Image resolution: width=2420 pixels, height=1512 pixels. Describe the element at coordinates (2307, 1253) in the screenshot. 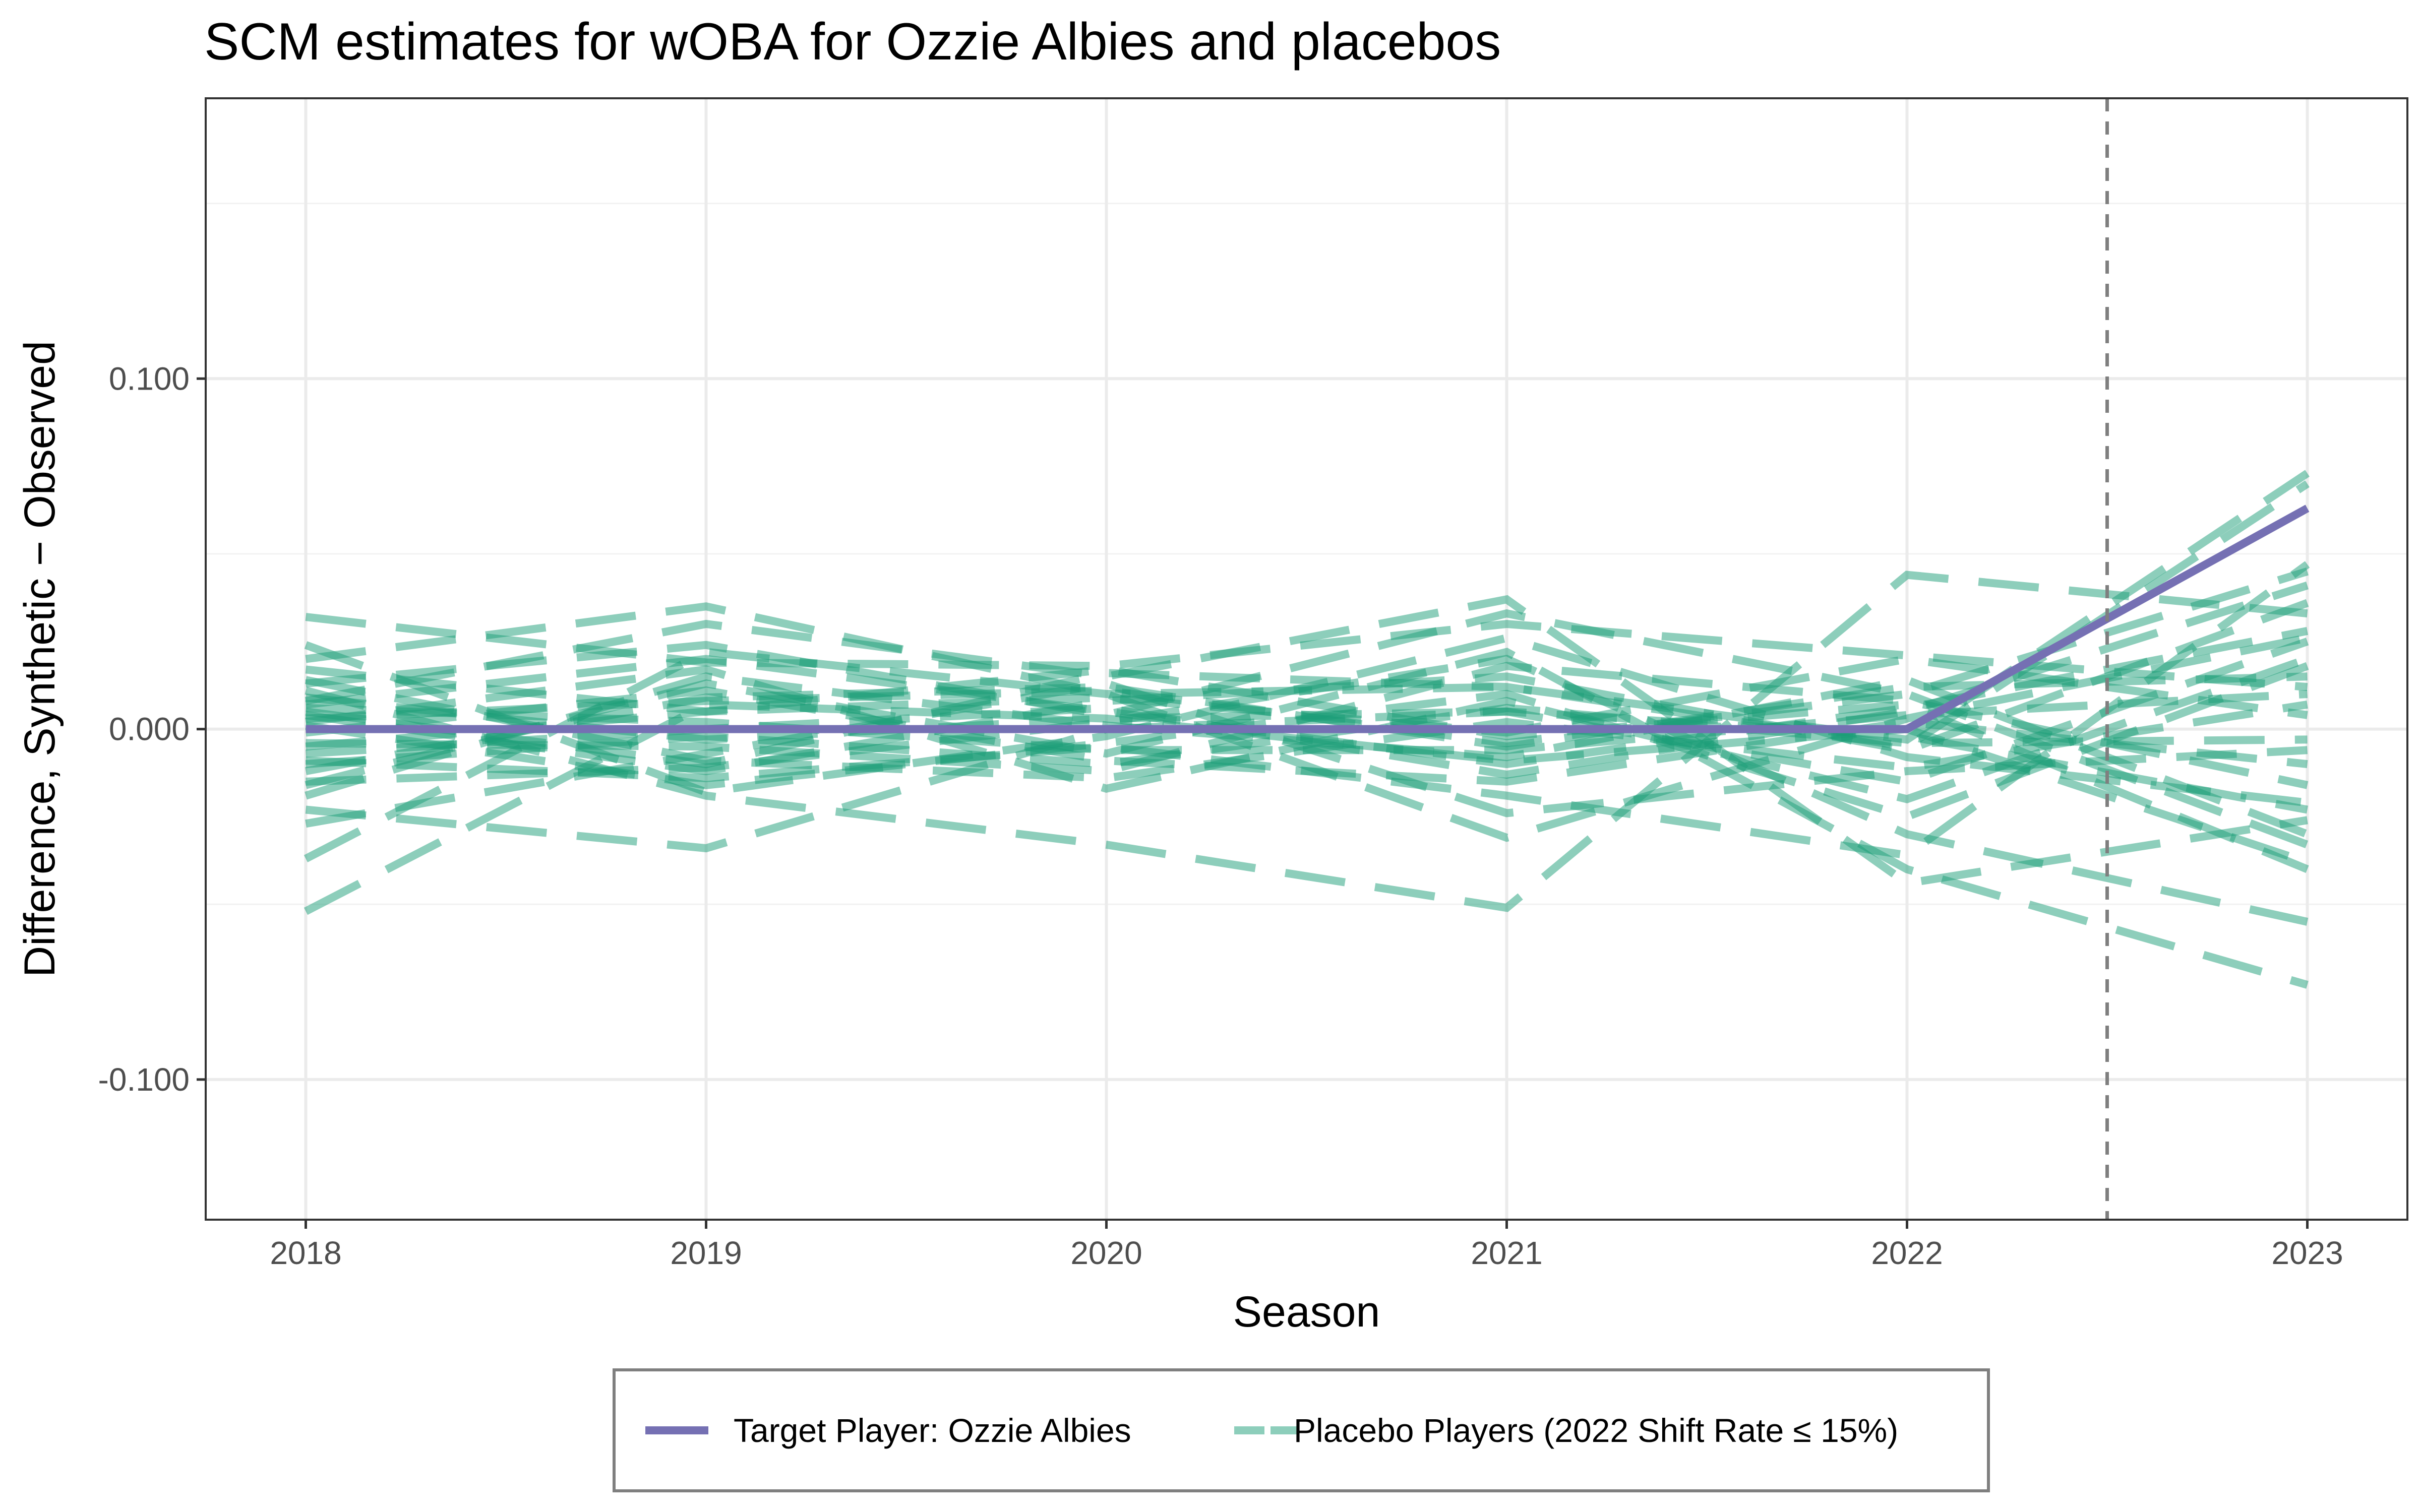

I see `x-tick-label-5: 2023` at that location.